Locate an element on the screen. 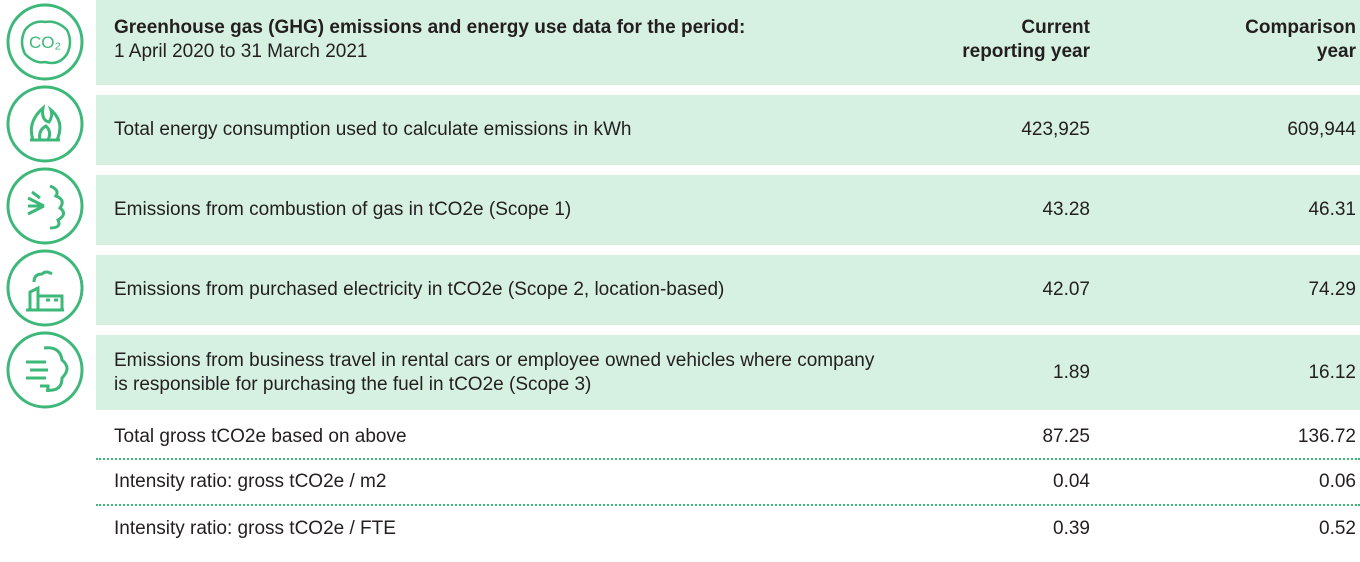 Image resolution: width=1360 pixels, height=562 pixels. co2-label: CO₂ is located at coordinates (45, 42).